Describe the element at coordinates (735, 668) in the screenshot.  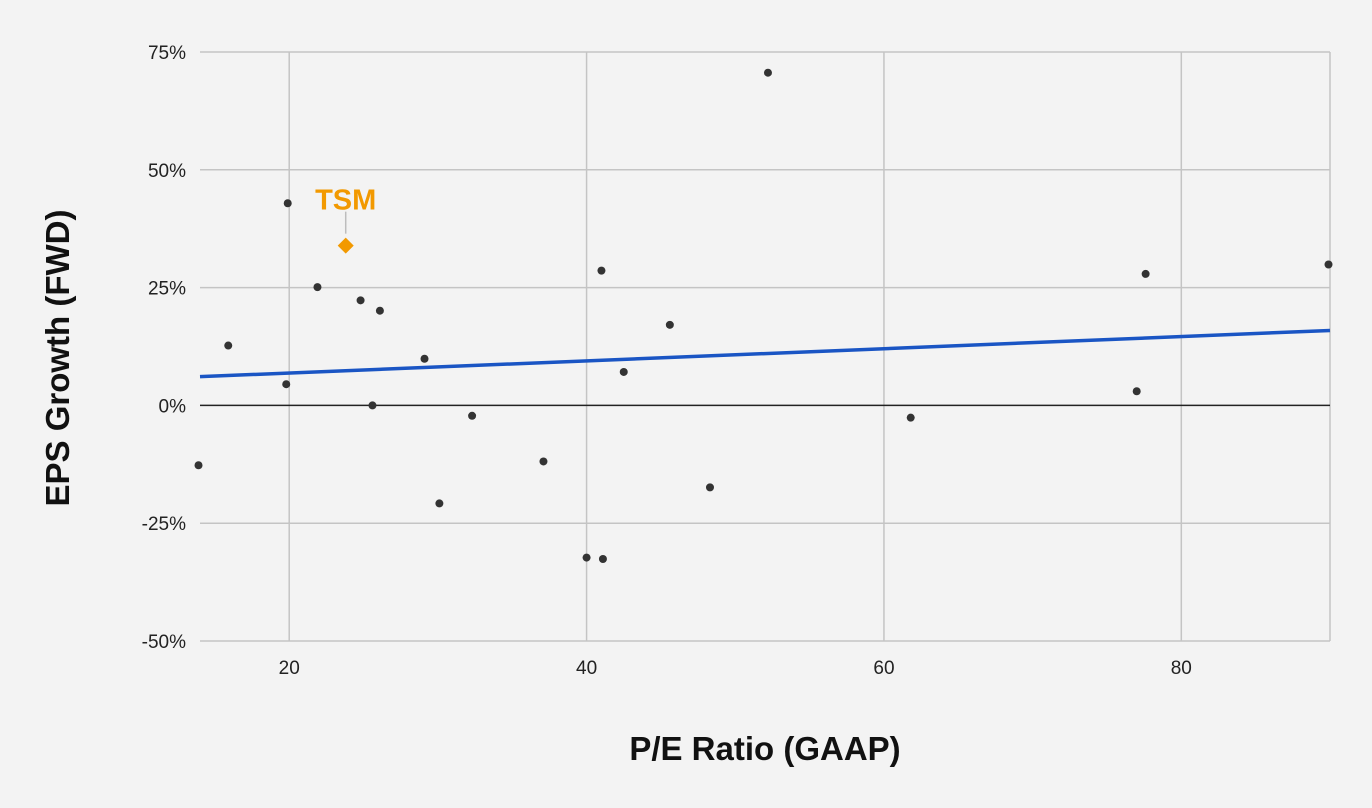
I see `x-axis-ticks: 20 40 60 80` at that location.